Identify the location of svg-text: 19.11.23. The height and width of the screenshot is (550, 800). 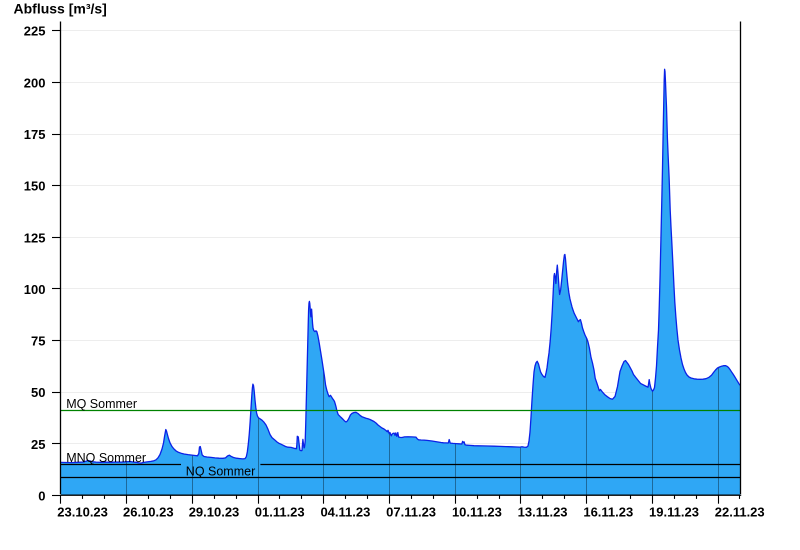
(674, 512).